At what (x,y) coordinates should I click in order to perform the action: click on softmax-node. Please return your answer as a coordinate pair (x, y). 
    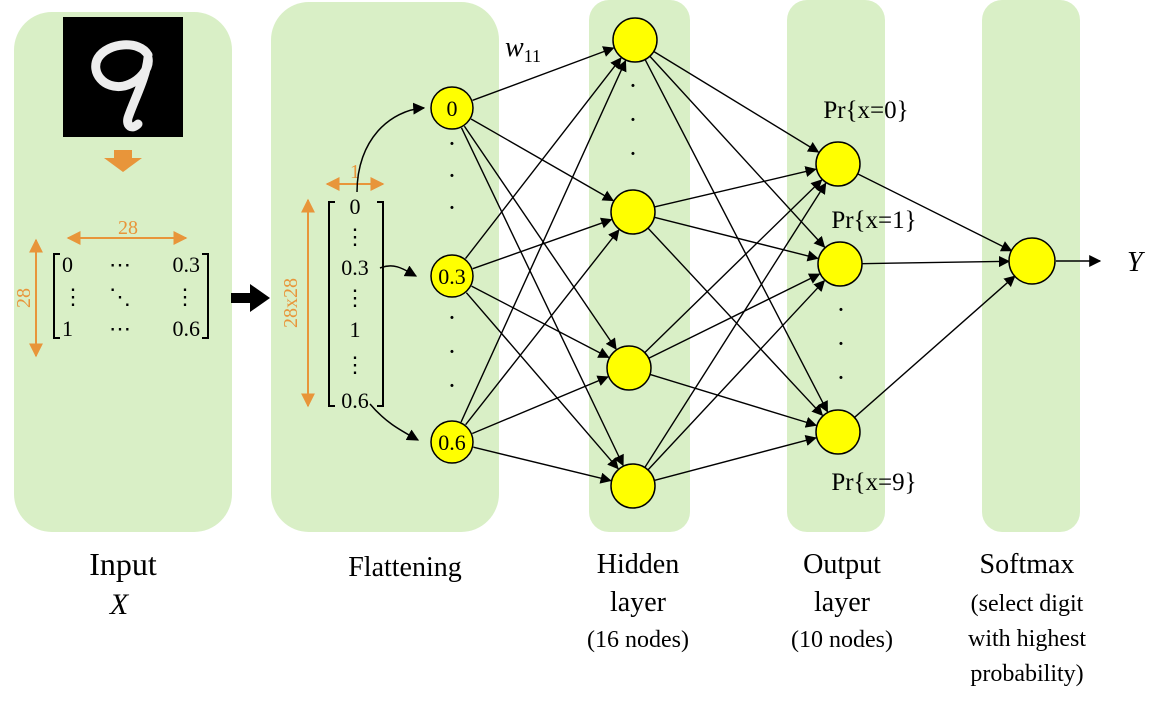
    Looking at the image, I should click on (1032, 261).